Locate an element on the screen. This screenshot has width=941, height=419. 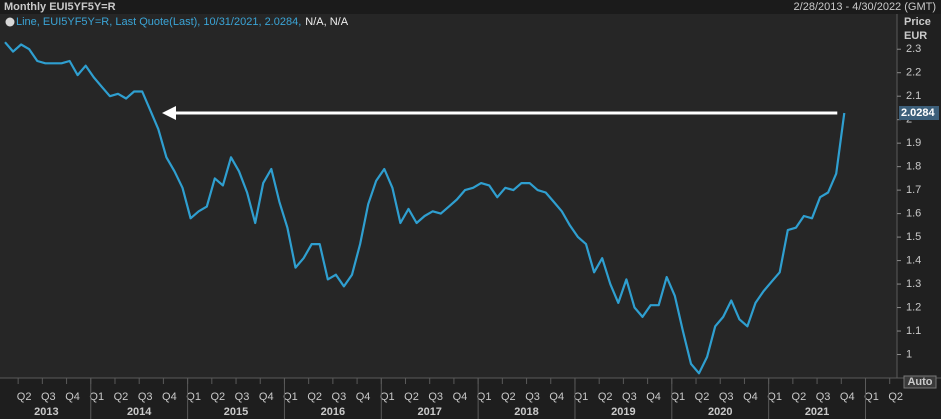
y-tick-label: 1.2 is located at coordinates (913, 307).